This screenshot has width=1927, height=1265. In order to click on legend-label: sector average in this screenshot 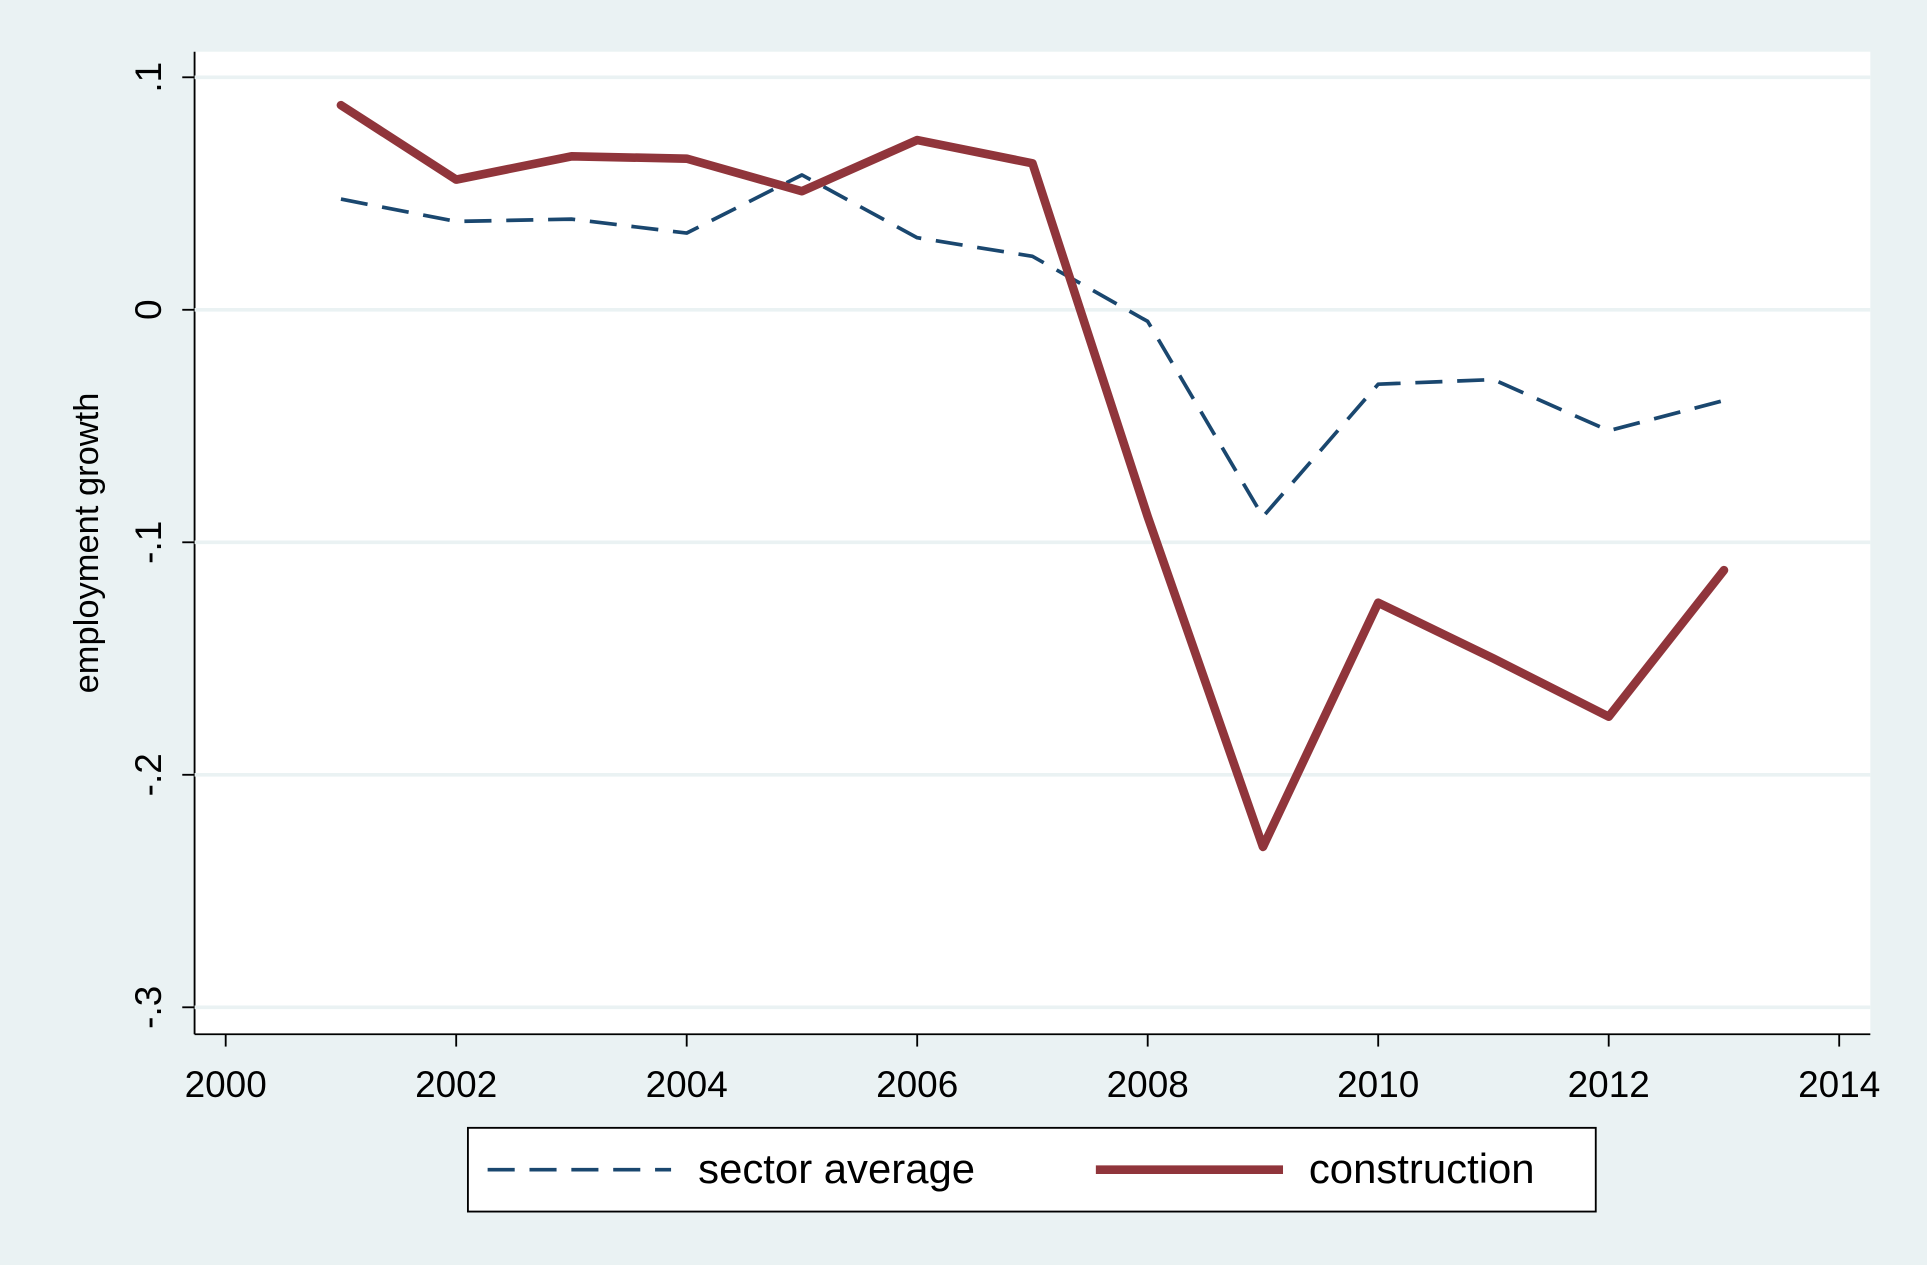, I will do `click(836, 1168)`.